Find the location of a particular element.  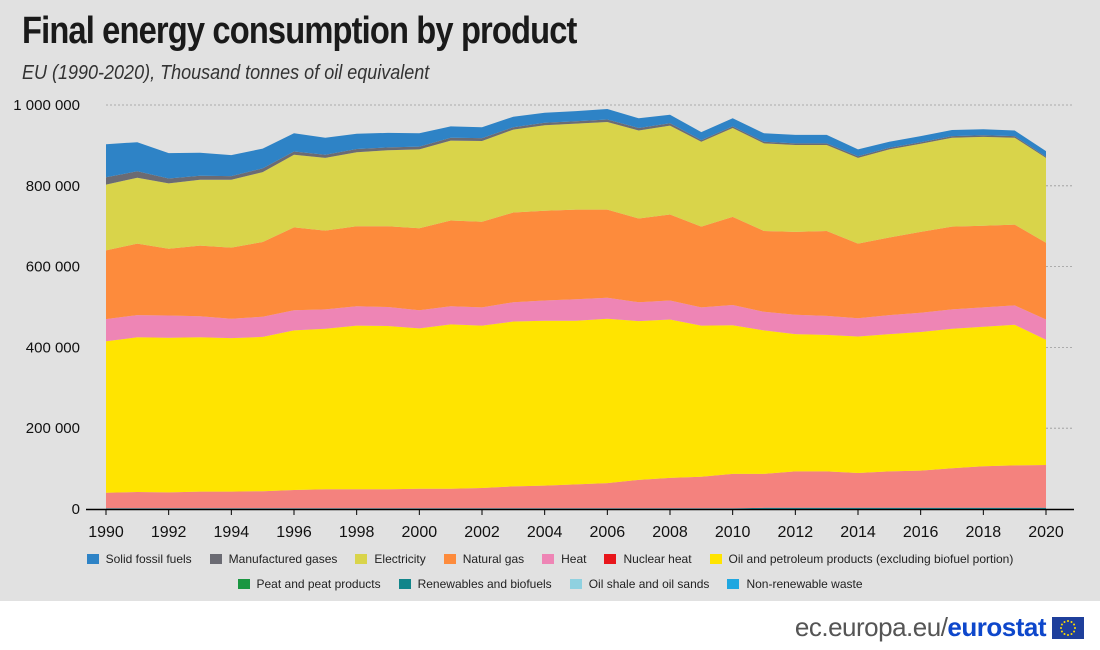

eurostat-logo-text: eurostat is located at coordinates (996, 627).